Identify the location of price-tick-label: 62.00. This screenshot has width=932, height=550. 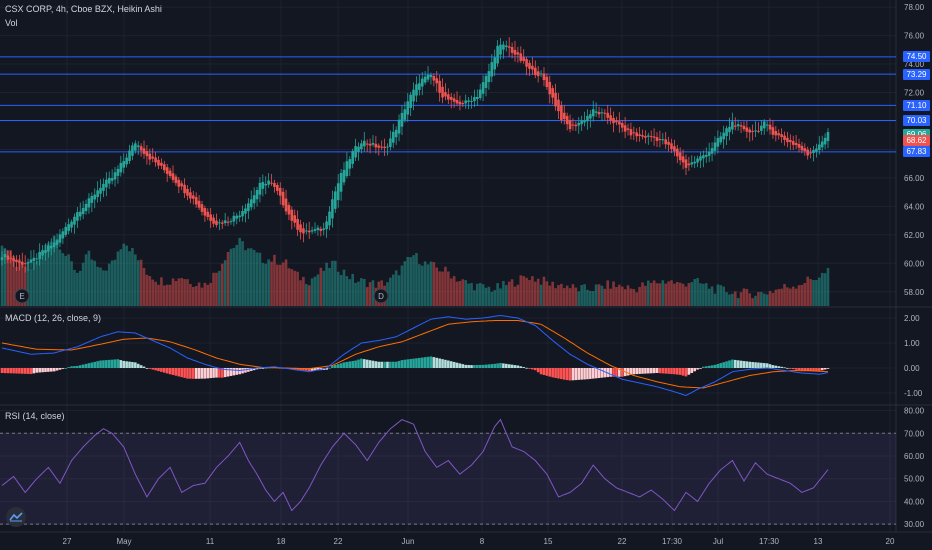
(914, 235).